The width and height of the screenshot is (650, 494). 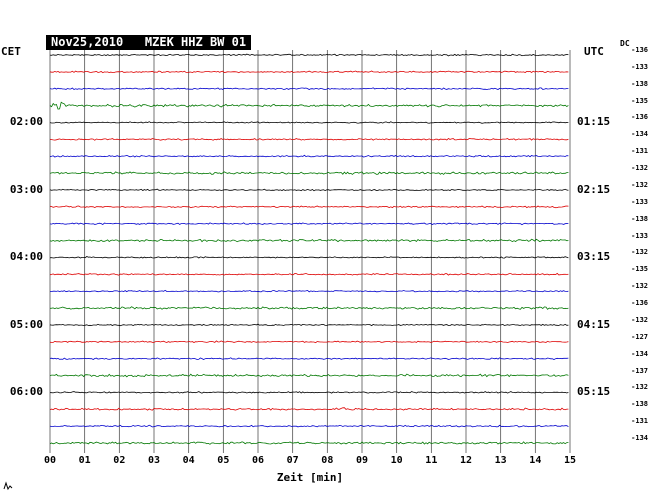 I want to click on x-axis-title: Zeit [min], so click(x=310, y=477).